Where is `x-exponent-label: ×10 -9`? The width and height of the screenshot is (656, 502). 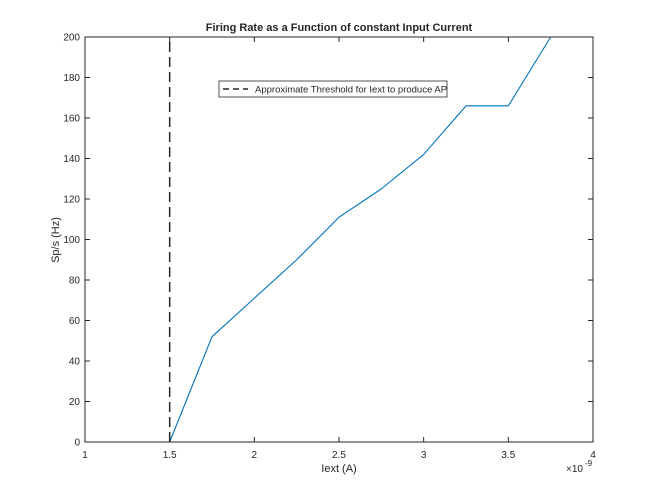
x-exponent-label: ×10 -9 is located at coordinates (579, 467).